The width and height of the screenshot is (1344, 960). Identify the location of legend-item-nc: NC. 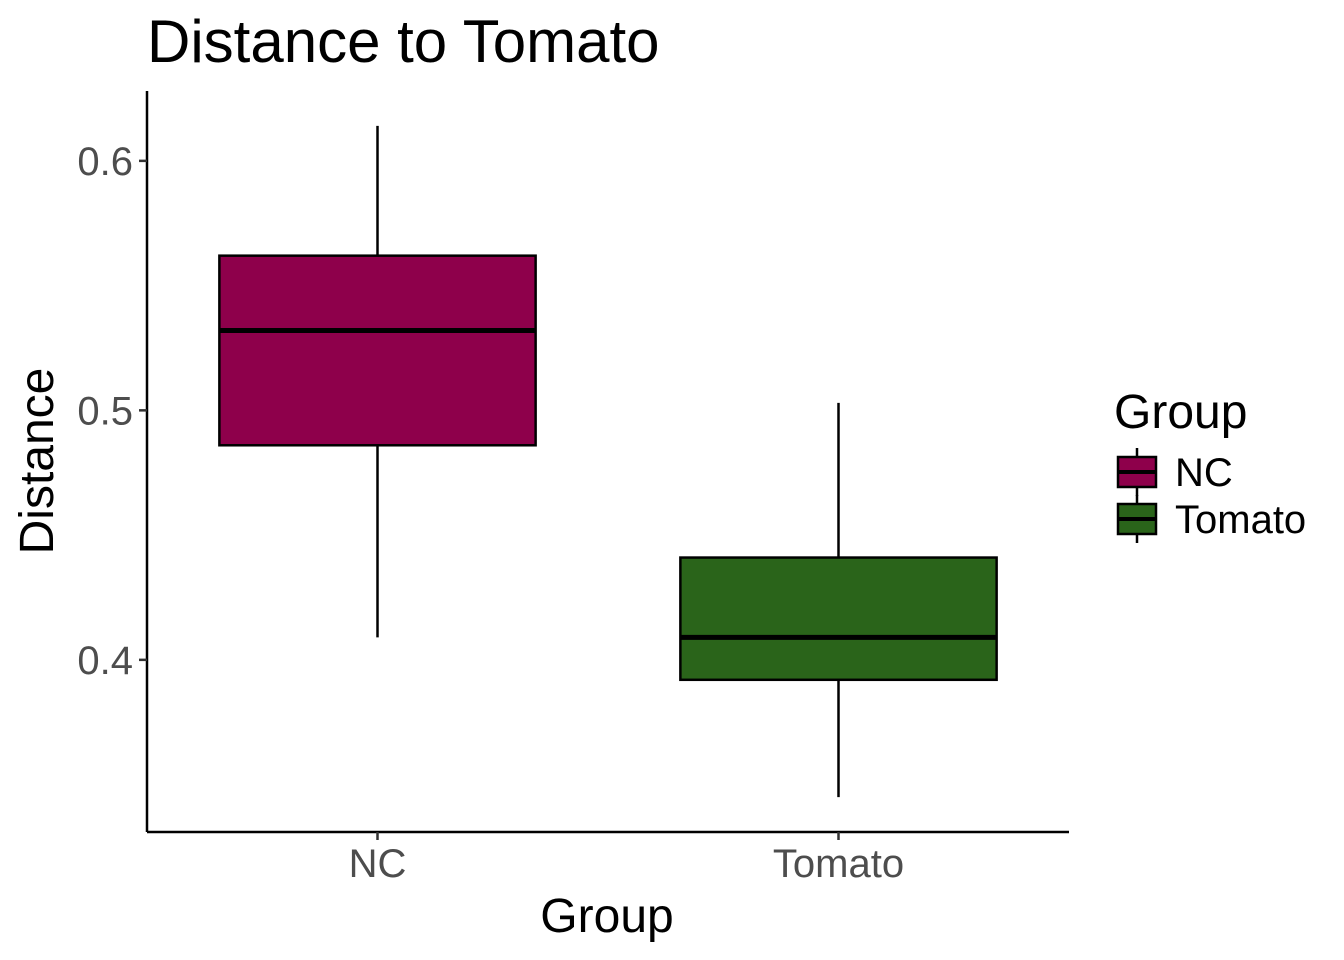
(1174, 472).